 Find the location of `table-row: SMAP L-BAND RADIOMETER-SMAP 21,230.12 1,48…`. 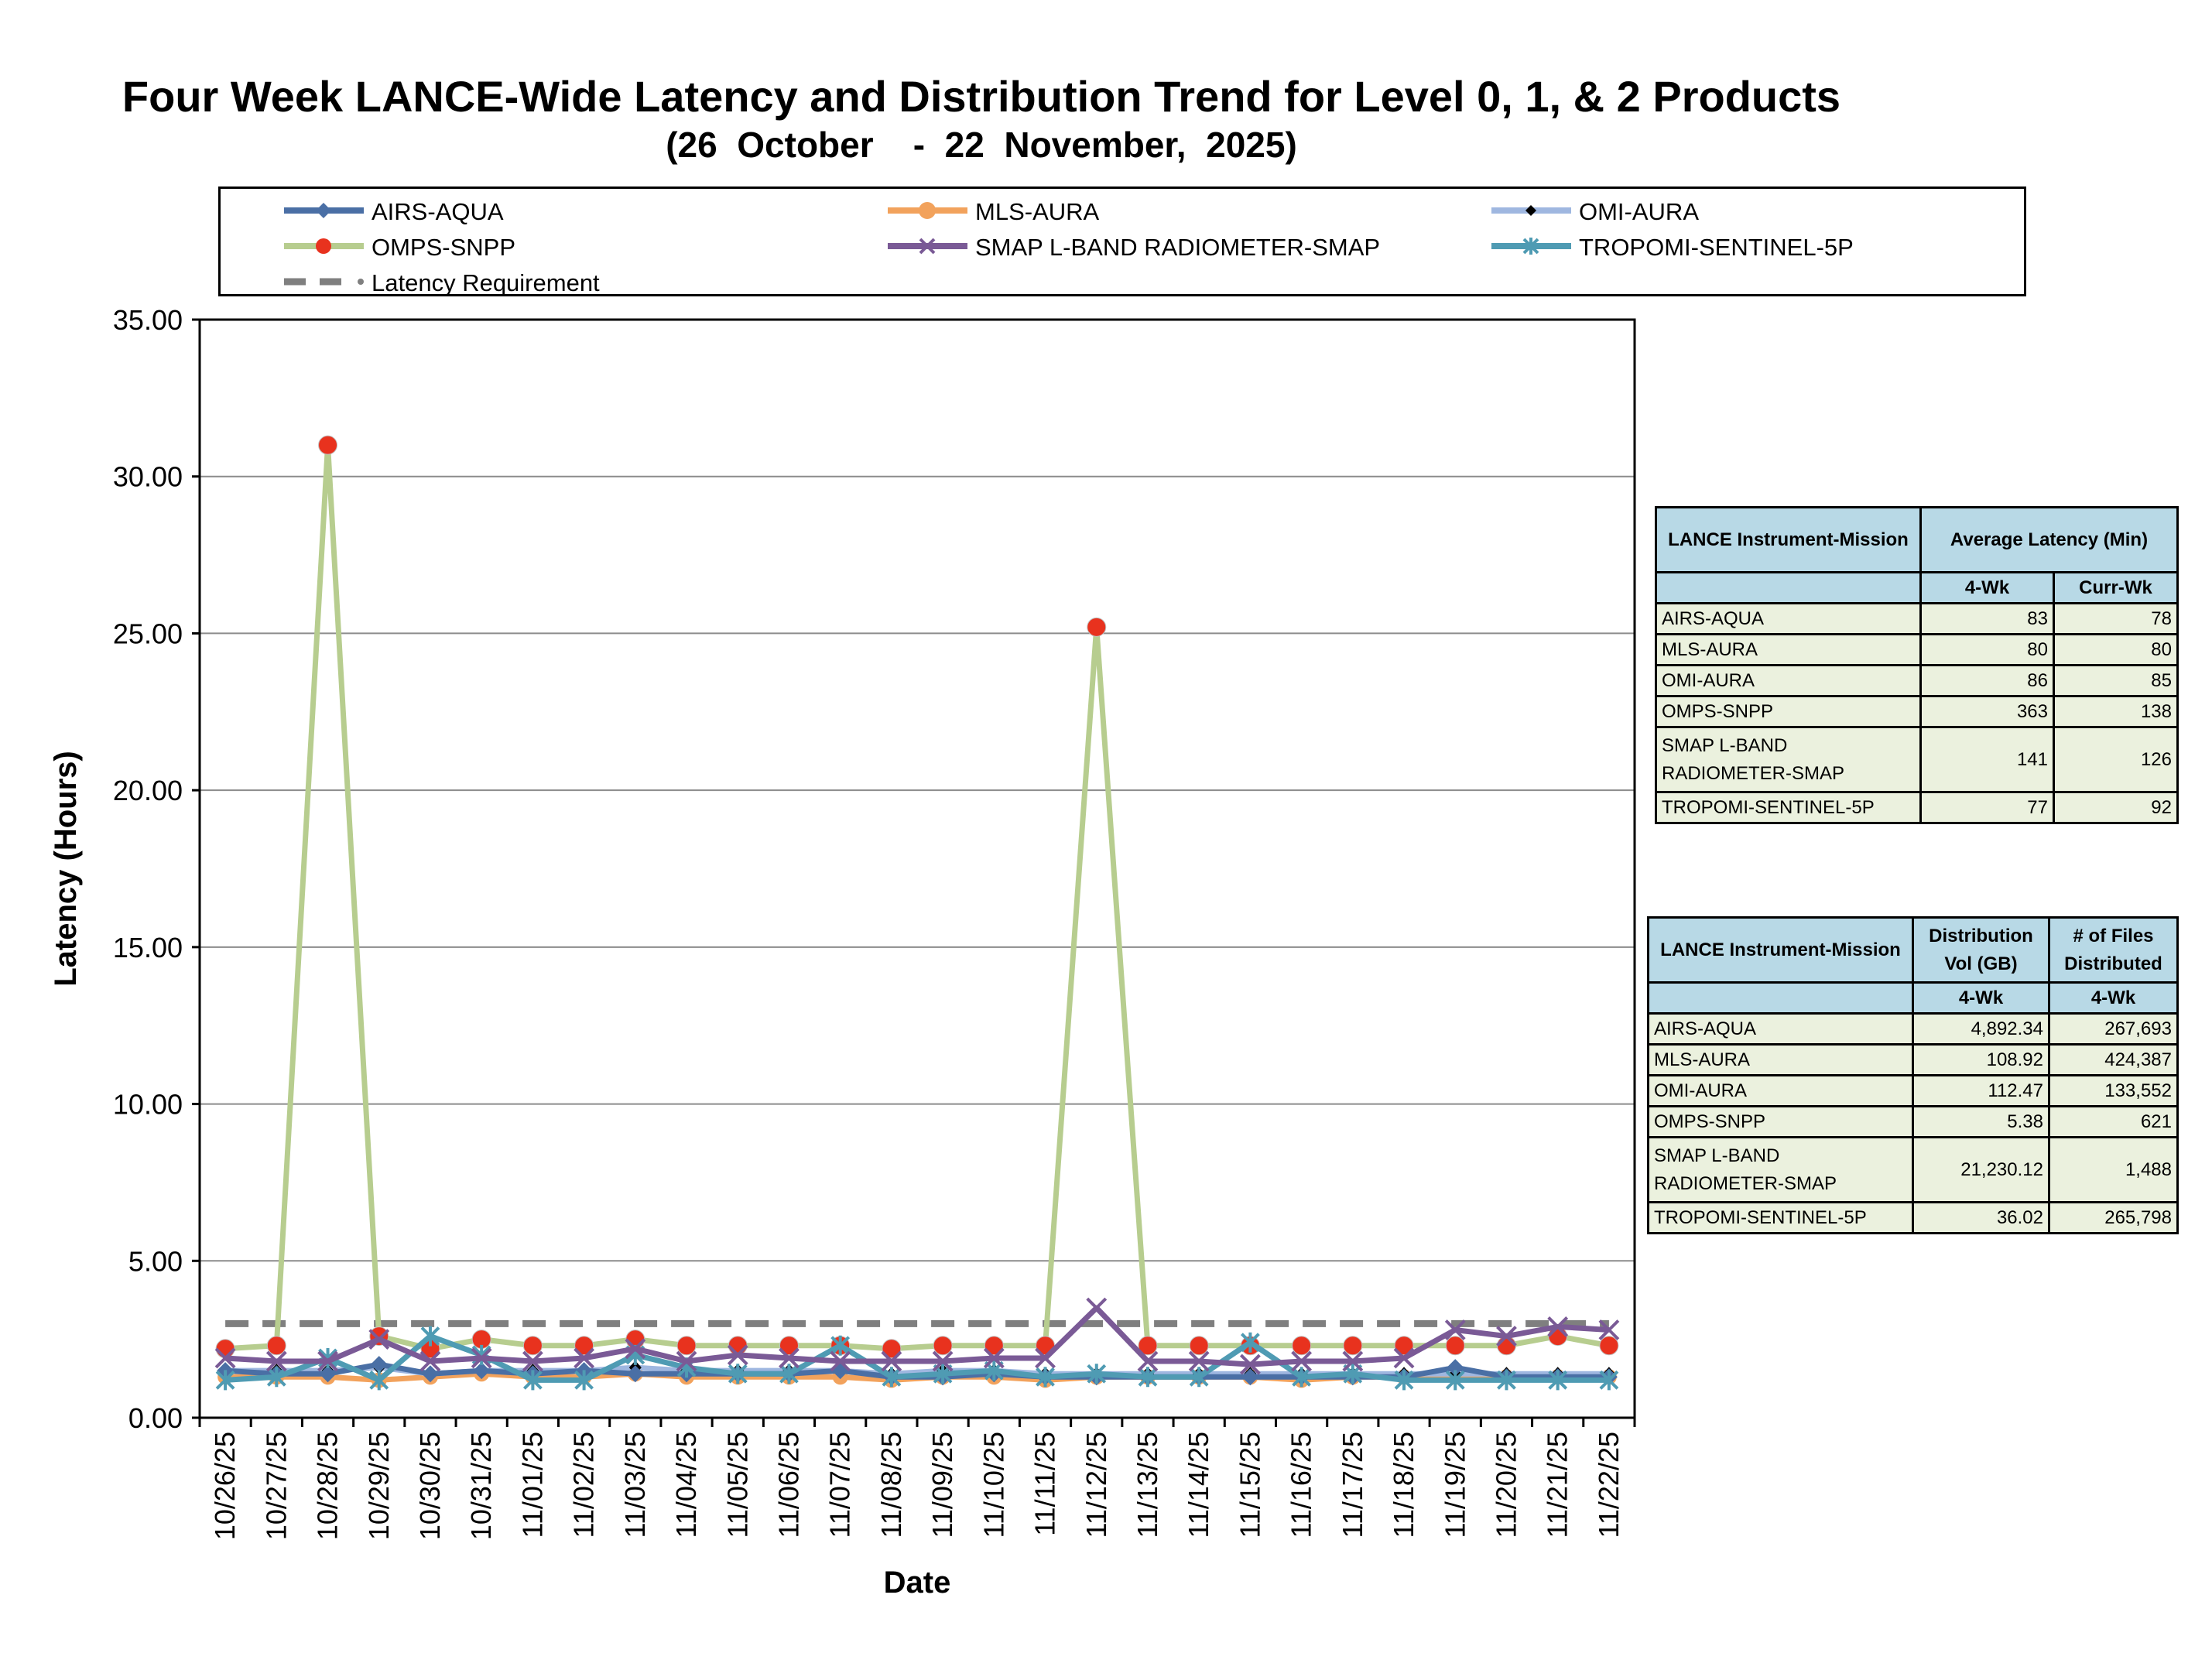

table-row: SMAP L-BAND RADIOMETER-SMAP 21,230.12 1,48… is located at coordinates (1913, 1169).